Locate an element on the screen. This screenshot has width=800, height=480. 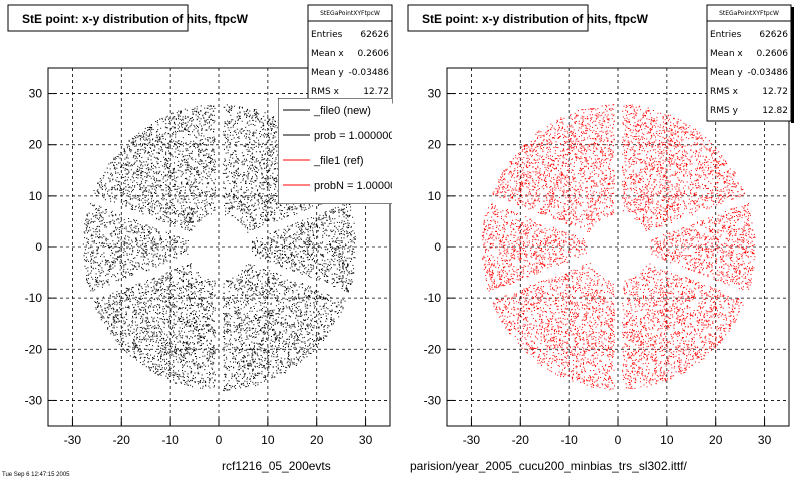
right-title-box is located at coordinates (498, 18).